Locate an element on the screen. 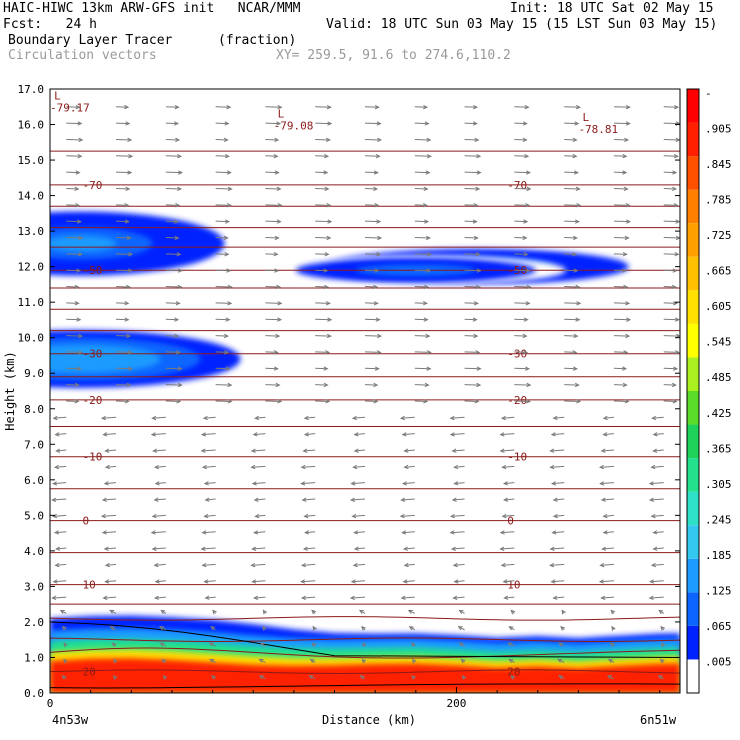 Image resolution: width=740 pixels, height=740 pixels. y-tick-label: 4.0 is located at coordinates (34, 551).